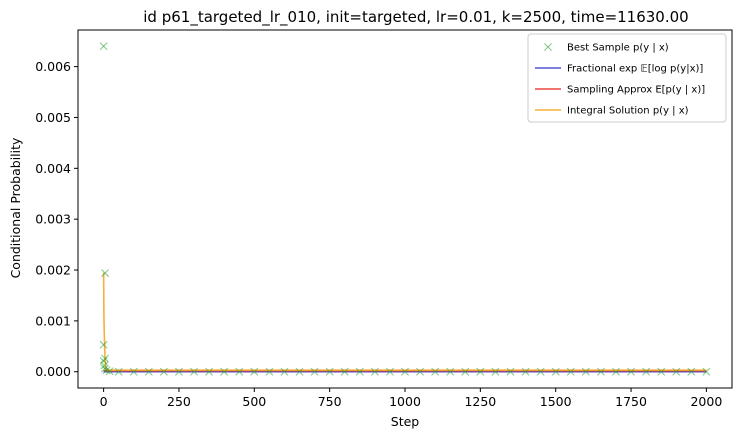 This screenshot has width=740, height=440. Describe the element at coordinates (631, 401) in the screenshot. I see `x-tick-label: 1750` at that location.